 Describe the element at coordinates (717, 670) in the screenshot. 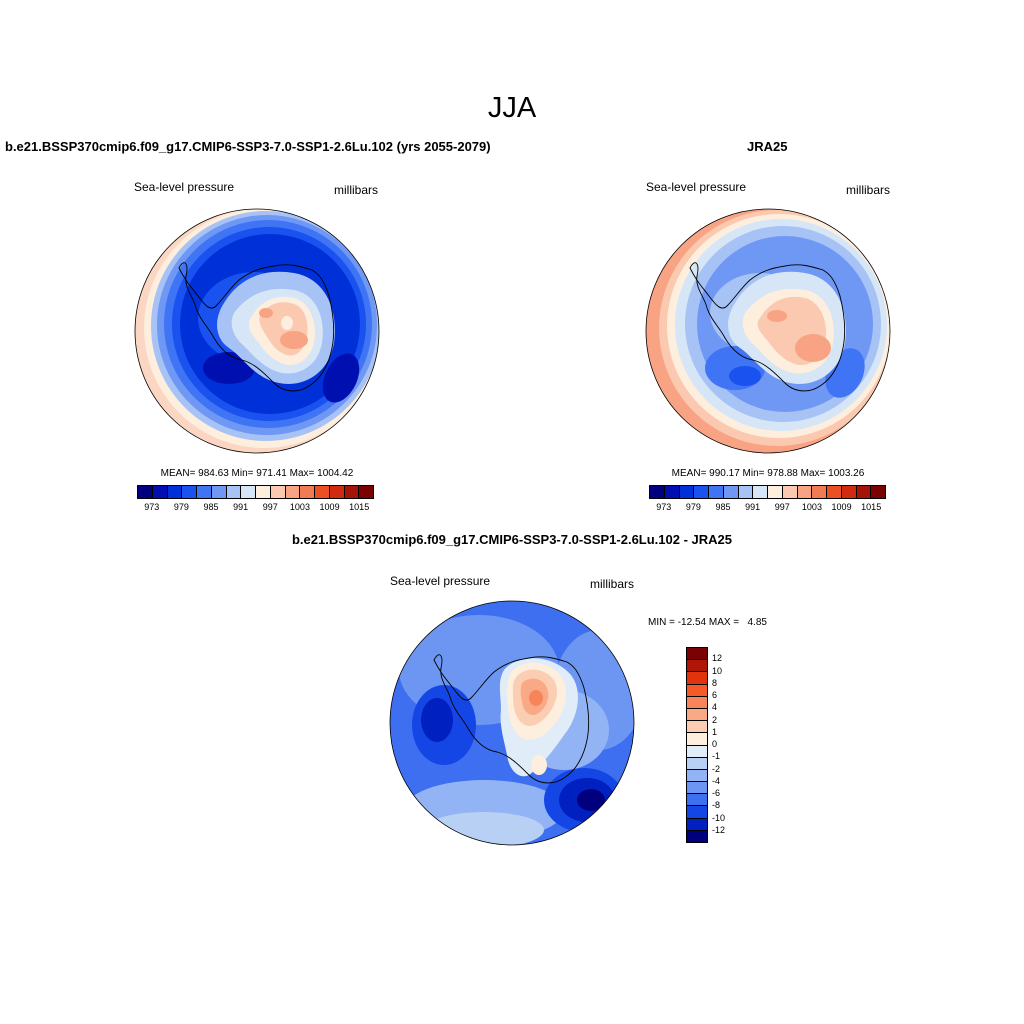

I see `panel3-colorbar-tick-label: 10` at that location.